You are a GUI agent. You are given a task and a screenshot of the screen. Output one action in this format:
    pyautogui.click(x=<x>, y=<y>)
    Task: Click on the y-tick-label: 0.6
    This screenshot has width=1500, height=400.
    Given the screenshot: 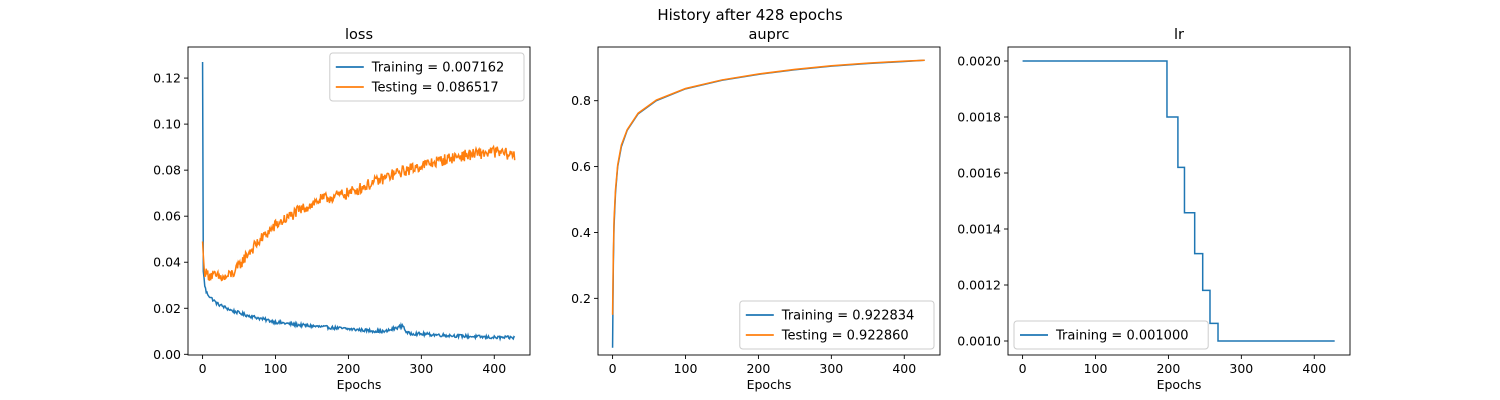 What is the action you would take?
    pyautogui.click(x=581, y=166)
    